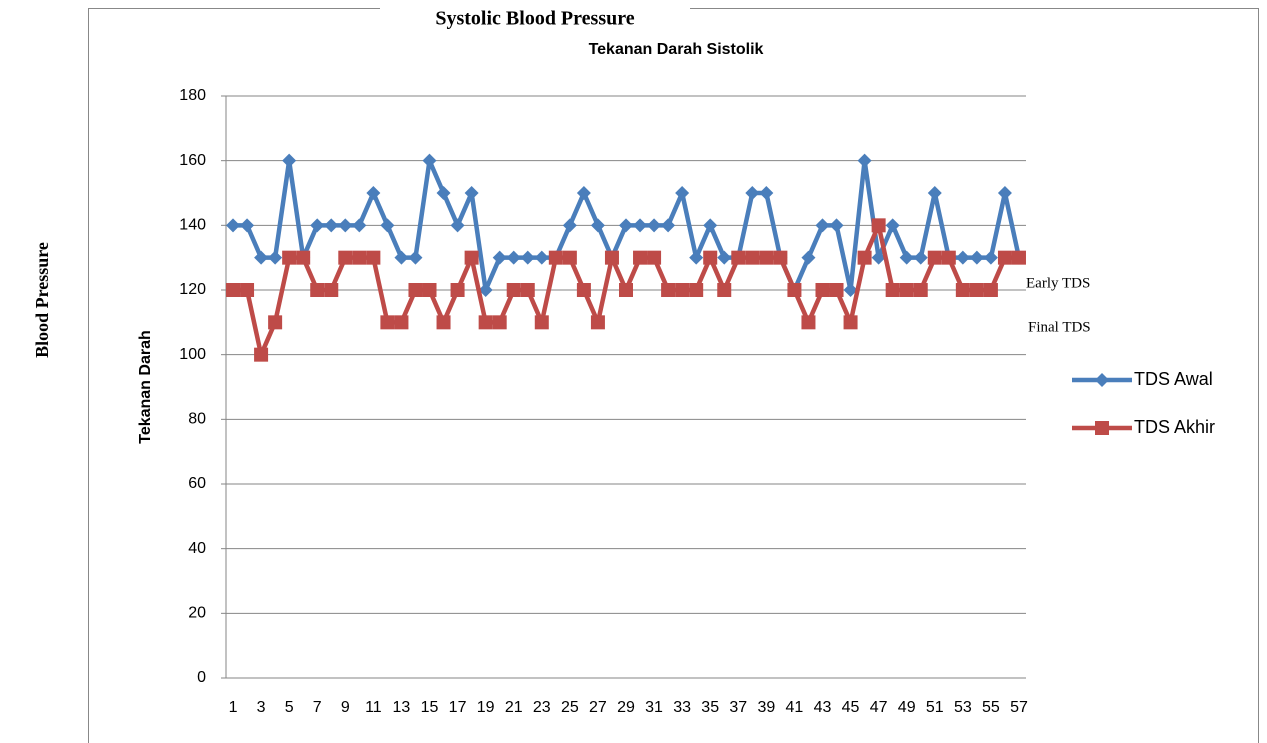 This screenshot has width=1267, height=743. What do you see at coordinates (1102, 428) in the screenshot?
I see `legend-marker` at bounding box center [1102, 428].